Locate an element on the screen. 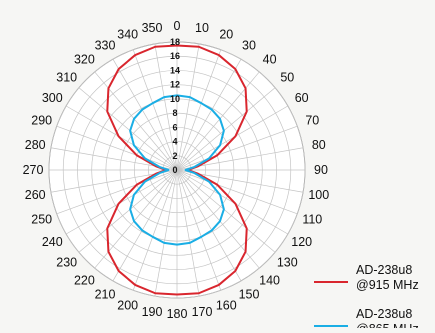 The height and width of the screenshot is (333, 435). angle-tick-label: 20 is located at coordinates (226, 35).